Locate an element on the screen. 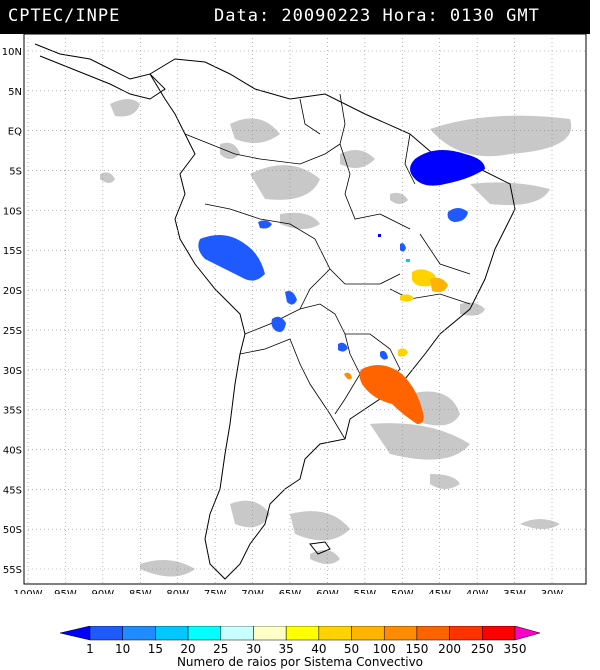 Image resolution: width=600 pixels, height=670 pixels. lat-label: 15S is located at coordinates (12, 251).